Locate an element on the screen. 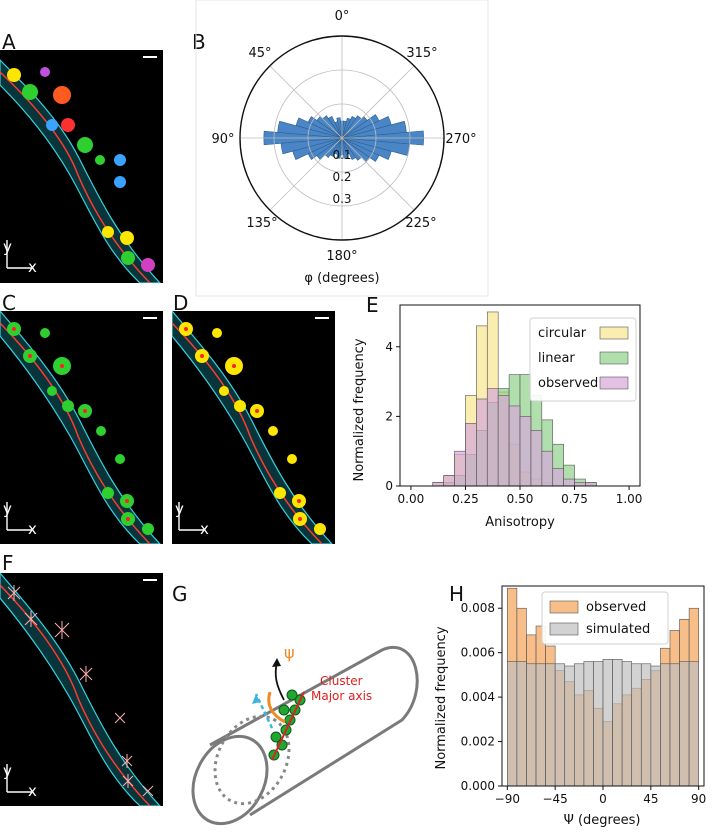 The height and width of the screenshot is (839, 717). polar-grid is located at coordinates (342, 138).